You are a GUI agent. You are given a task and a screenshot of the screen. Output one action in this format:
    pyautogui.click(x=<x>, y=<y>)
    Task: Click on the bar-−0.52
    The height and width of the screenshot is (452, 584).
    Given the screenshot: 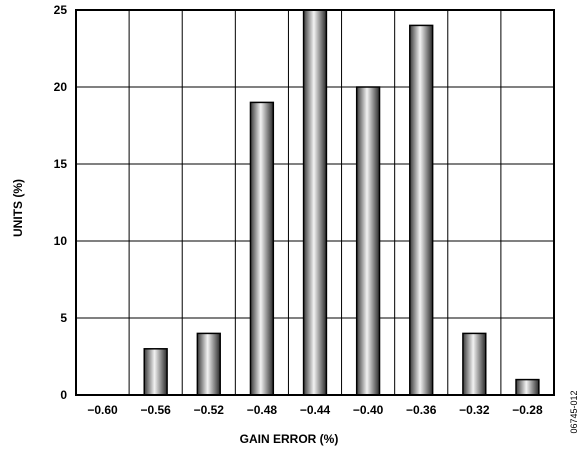 What is the action you would take?
    pyautogui.click(x=208, y=364)
    